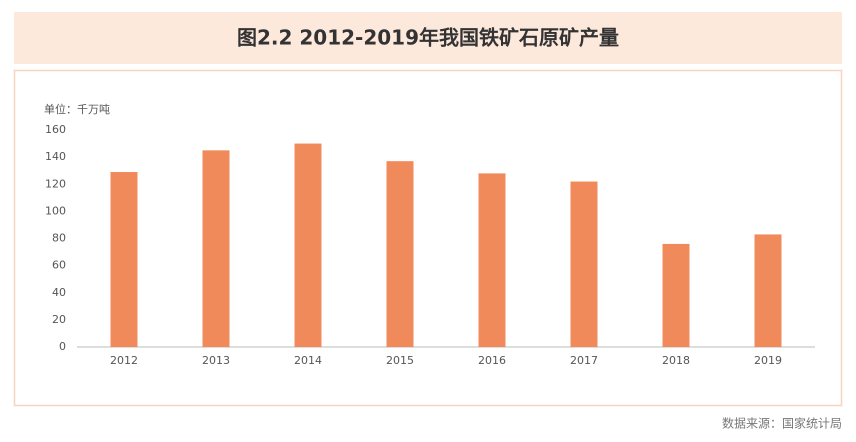 The image size is (856, 442). What do you see at coordinates (768, 360) in the screenshot?
I see `x-tick-label: 2019` at bounding box center [768, 360].